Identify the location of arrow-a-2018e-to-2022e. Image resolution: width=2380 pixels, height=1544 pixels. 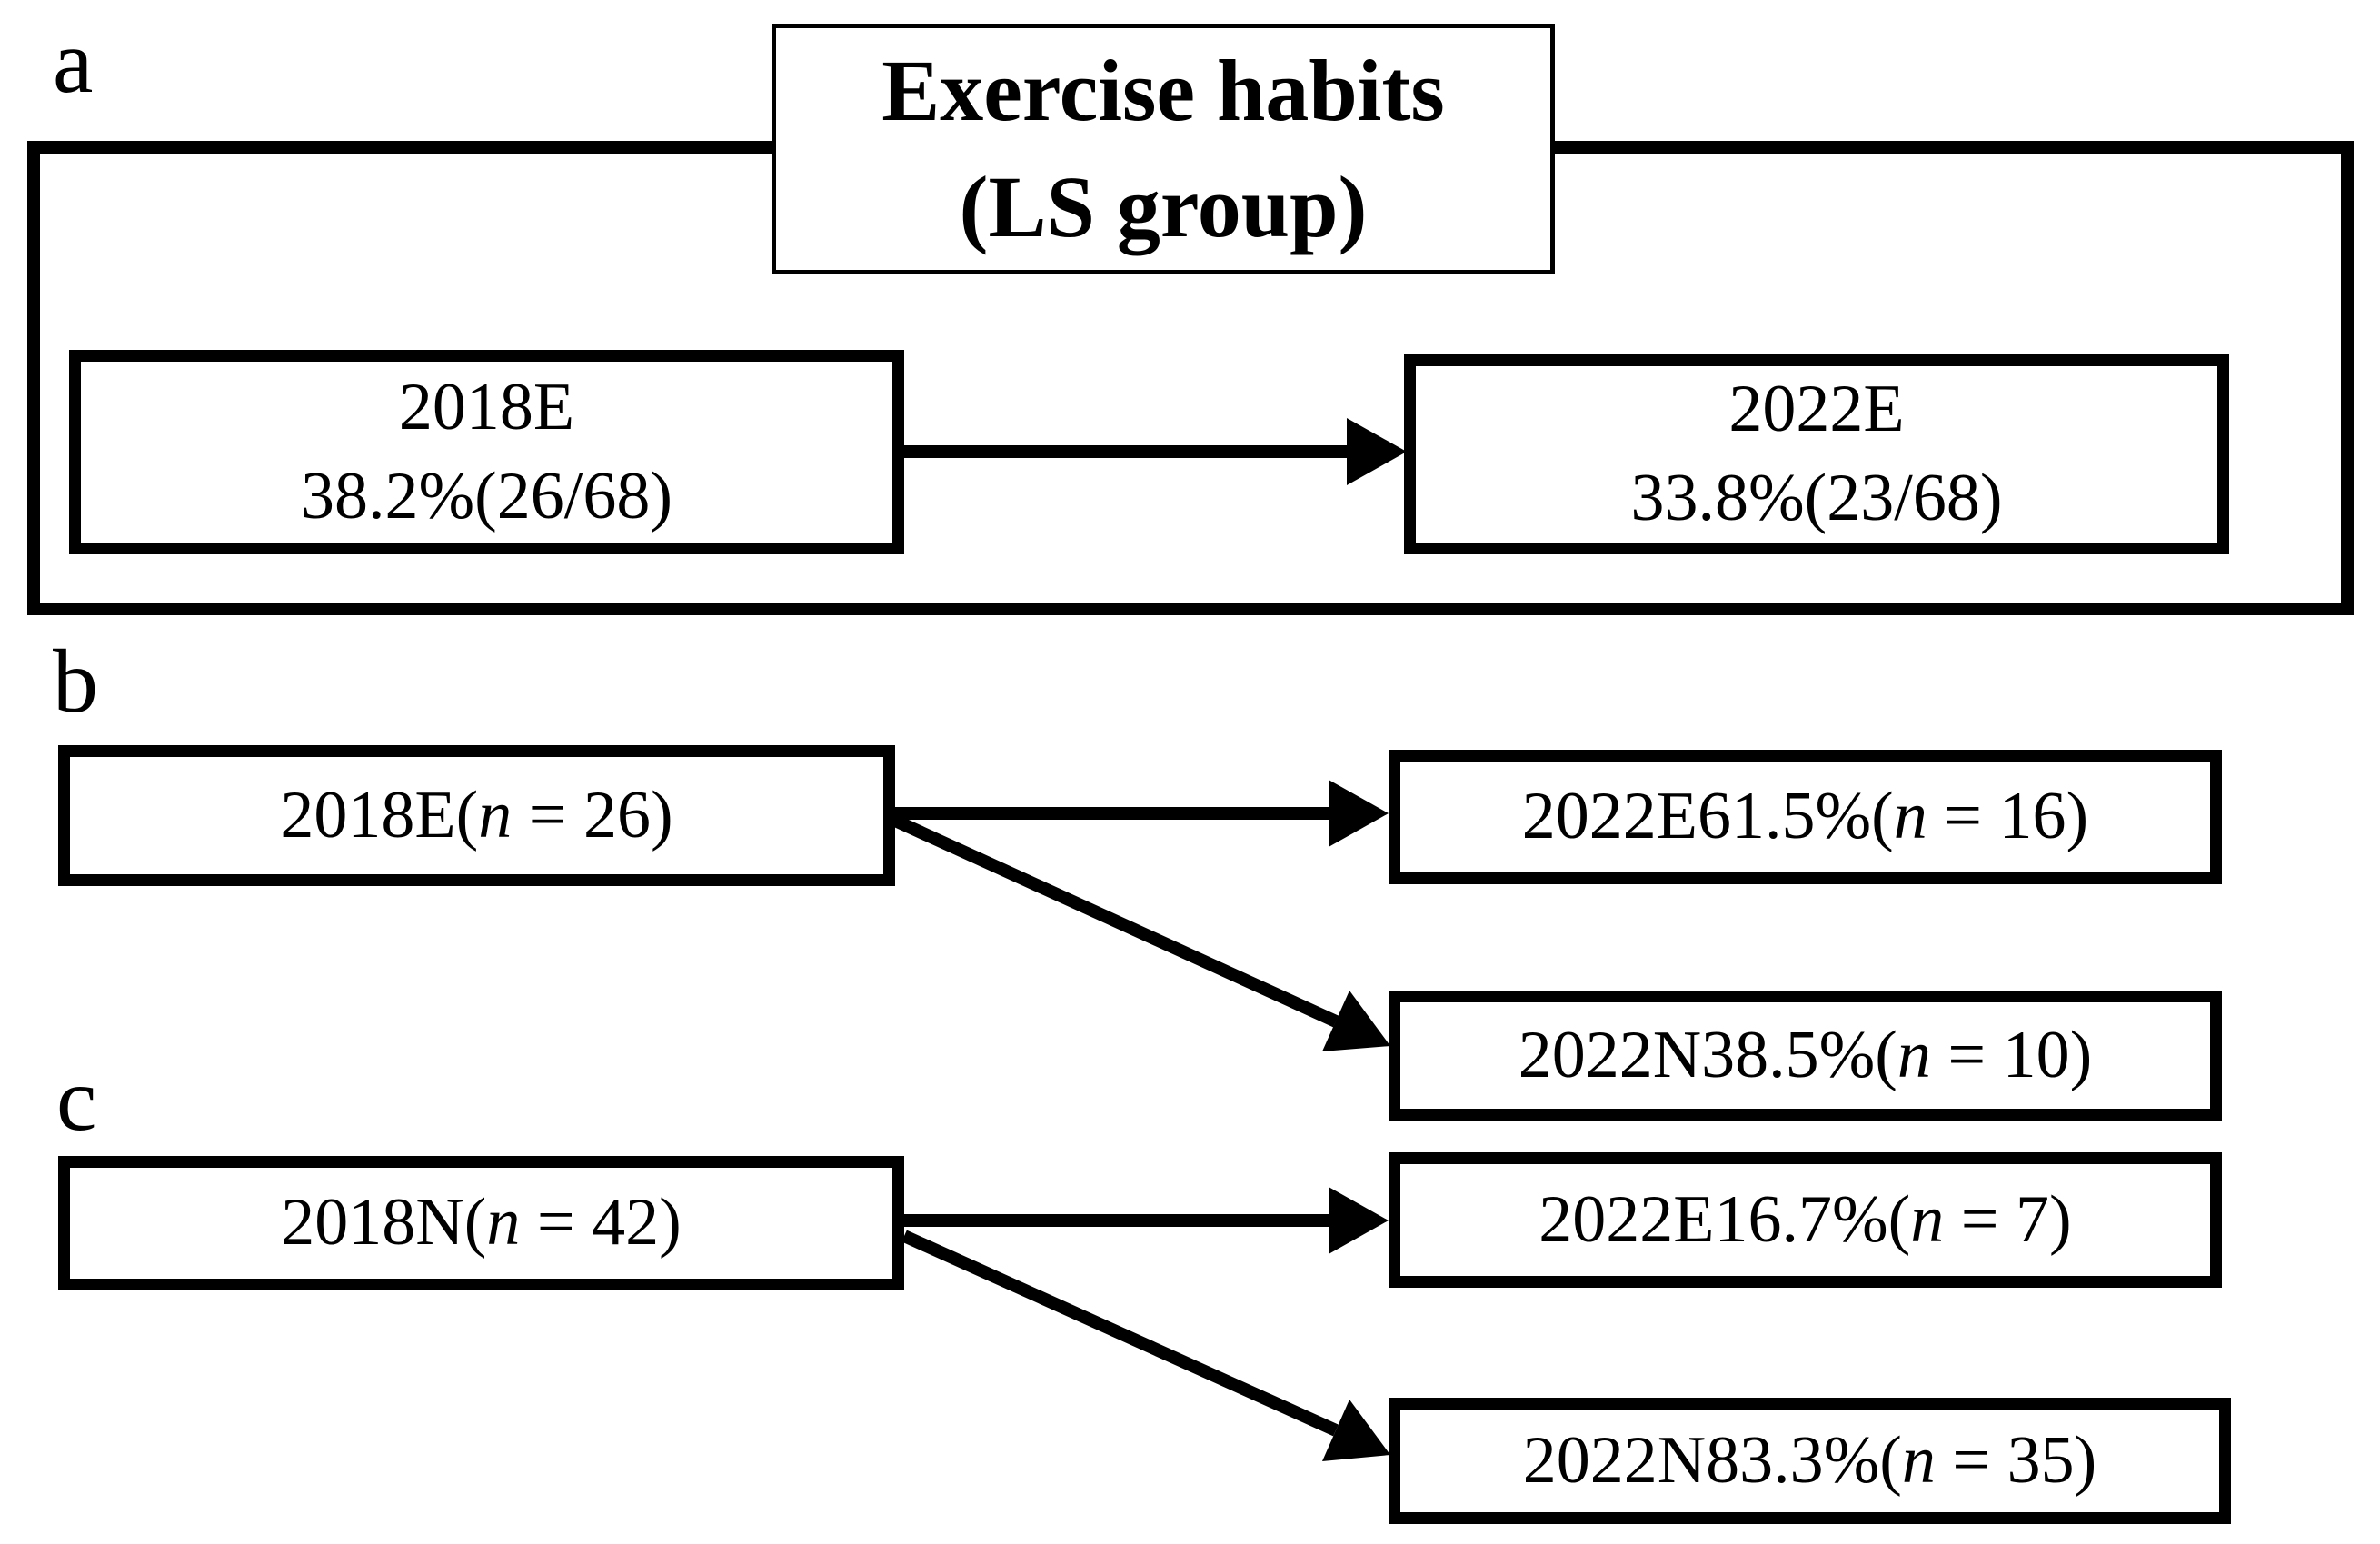
(1154, 451).